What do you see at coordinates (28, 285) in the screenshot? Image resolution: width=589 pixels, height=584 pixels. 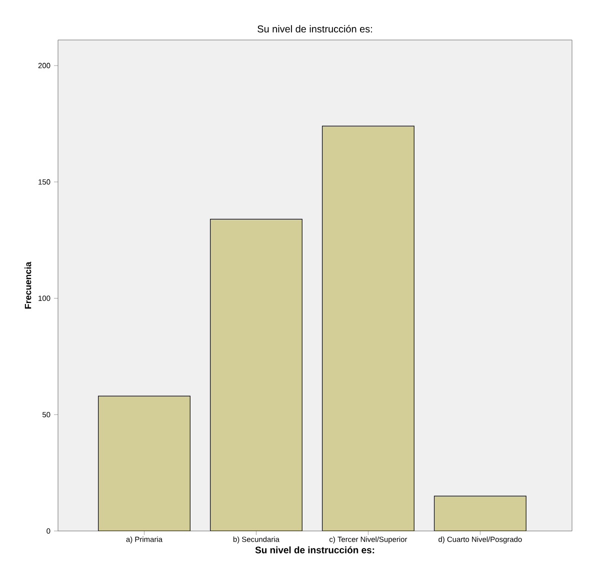 I see `y-axis-title: Frecuencia` at bounding box center [28, 285].